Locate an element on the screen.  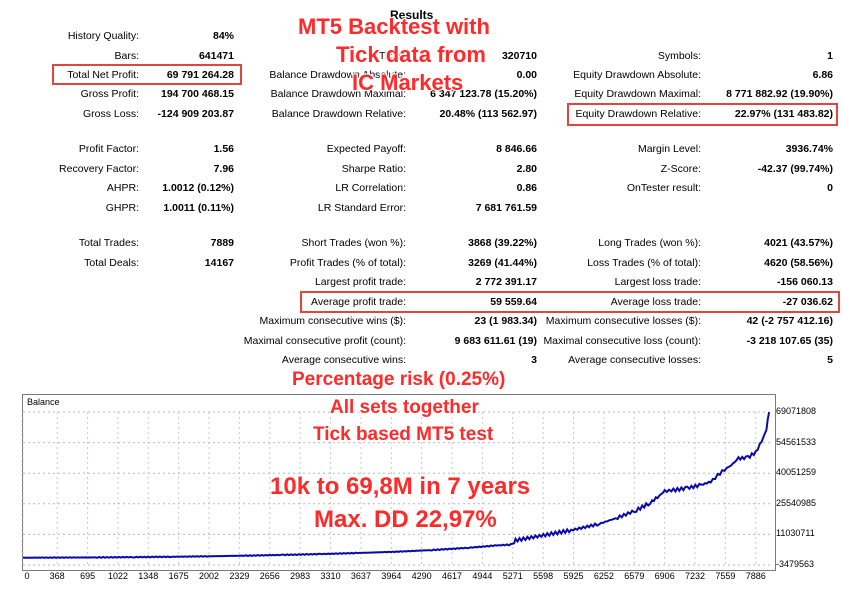
highlight-equity-drawdown-relative is located at coordinates (702, 114).